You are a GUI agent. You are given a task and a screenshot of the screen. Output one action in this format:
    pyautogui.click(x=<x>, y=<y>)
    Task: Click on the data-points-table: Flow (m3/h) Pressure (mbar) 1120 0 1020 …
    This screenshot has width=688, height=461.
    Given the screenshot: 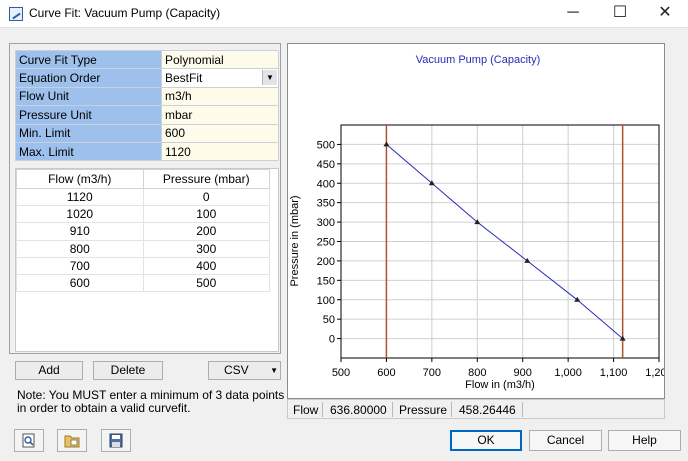 What is the action you would take?
    pyautogui.click(x=143, y=231)
    